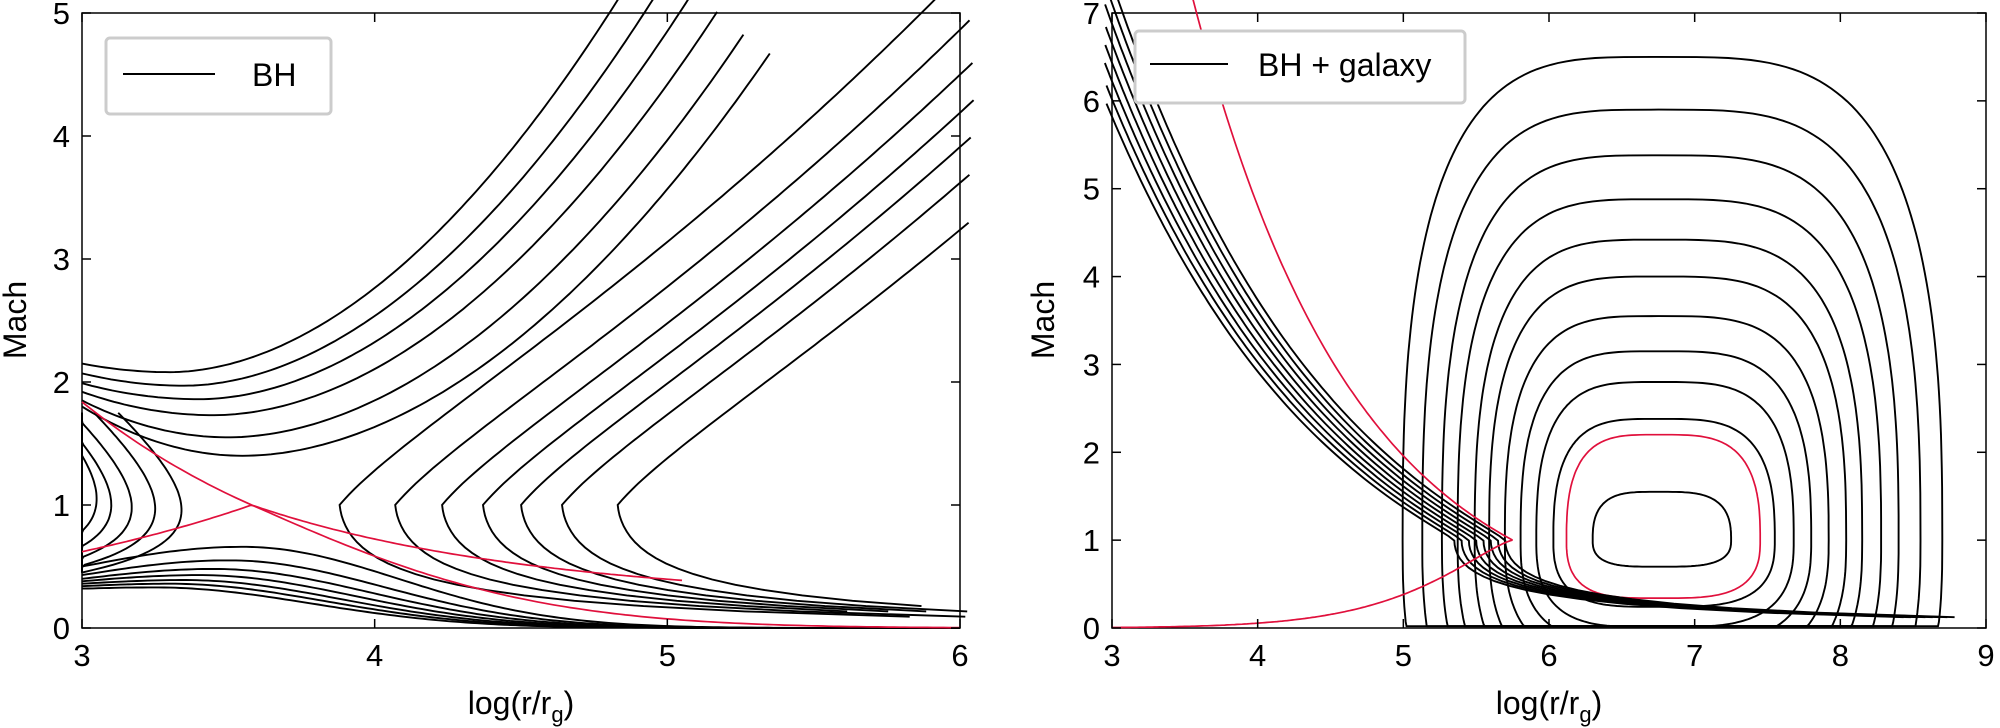 Image resolution: width=2000 pixels, height=728 pixels. I want to click on legend-label: BH + galaxy, so click(1344, 65).